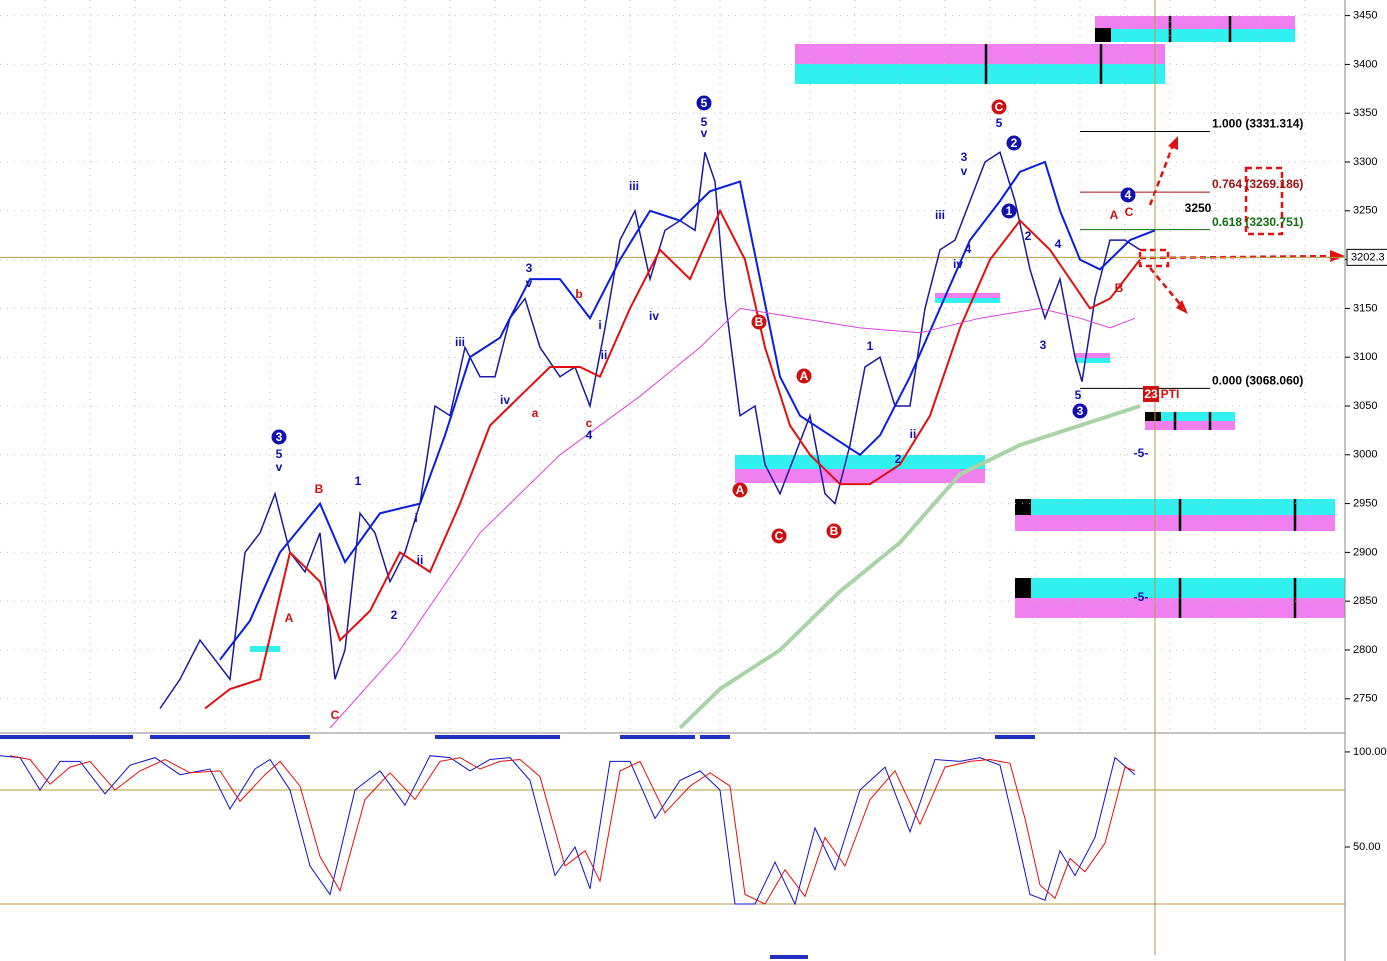  I want to click on fib-label: 1.000 (3331.314), so click(1257, 124).